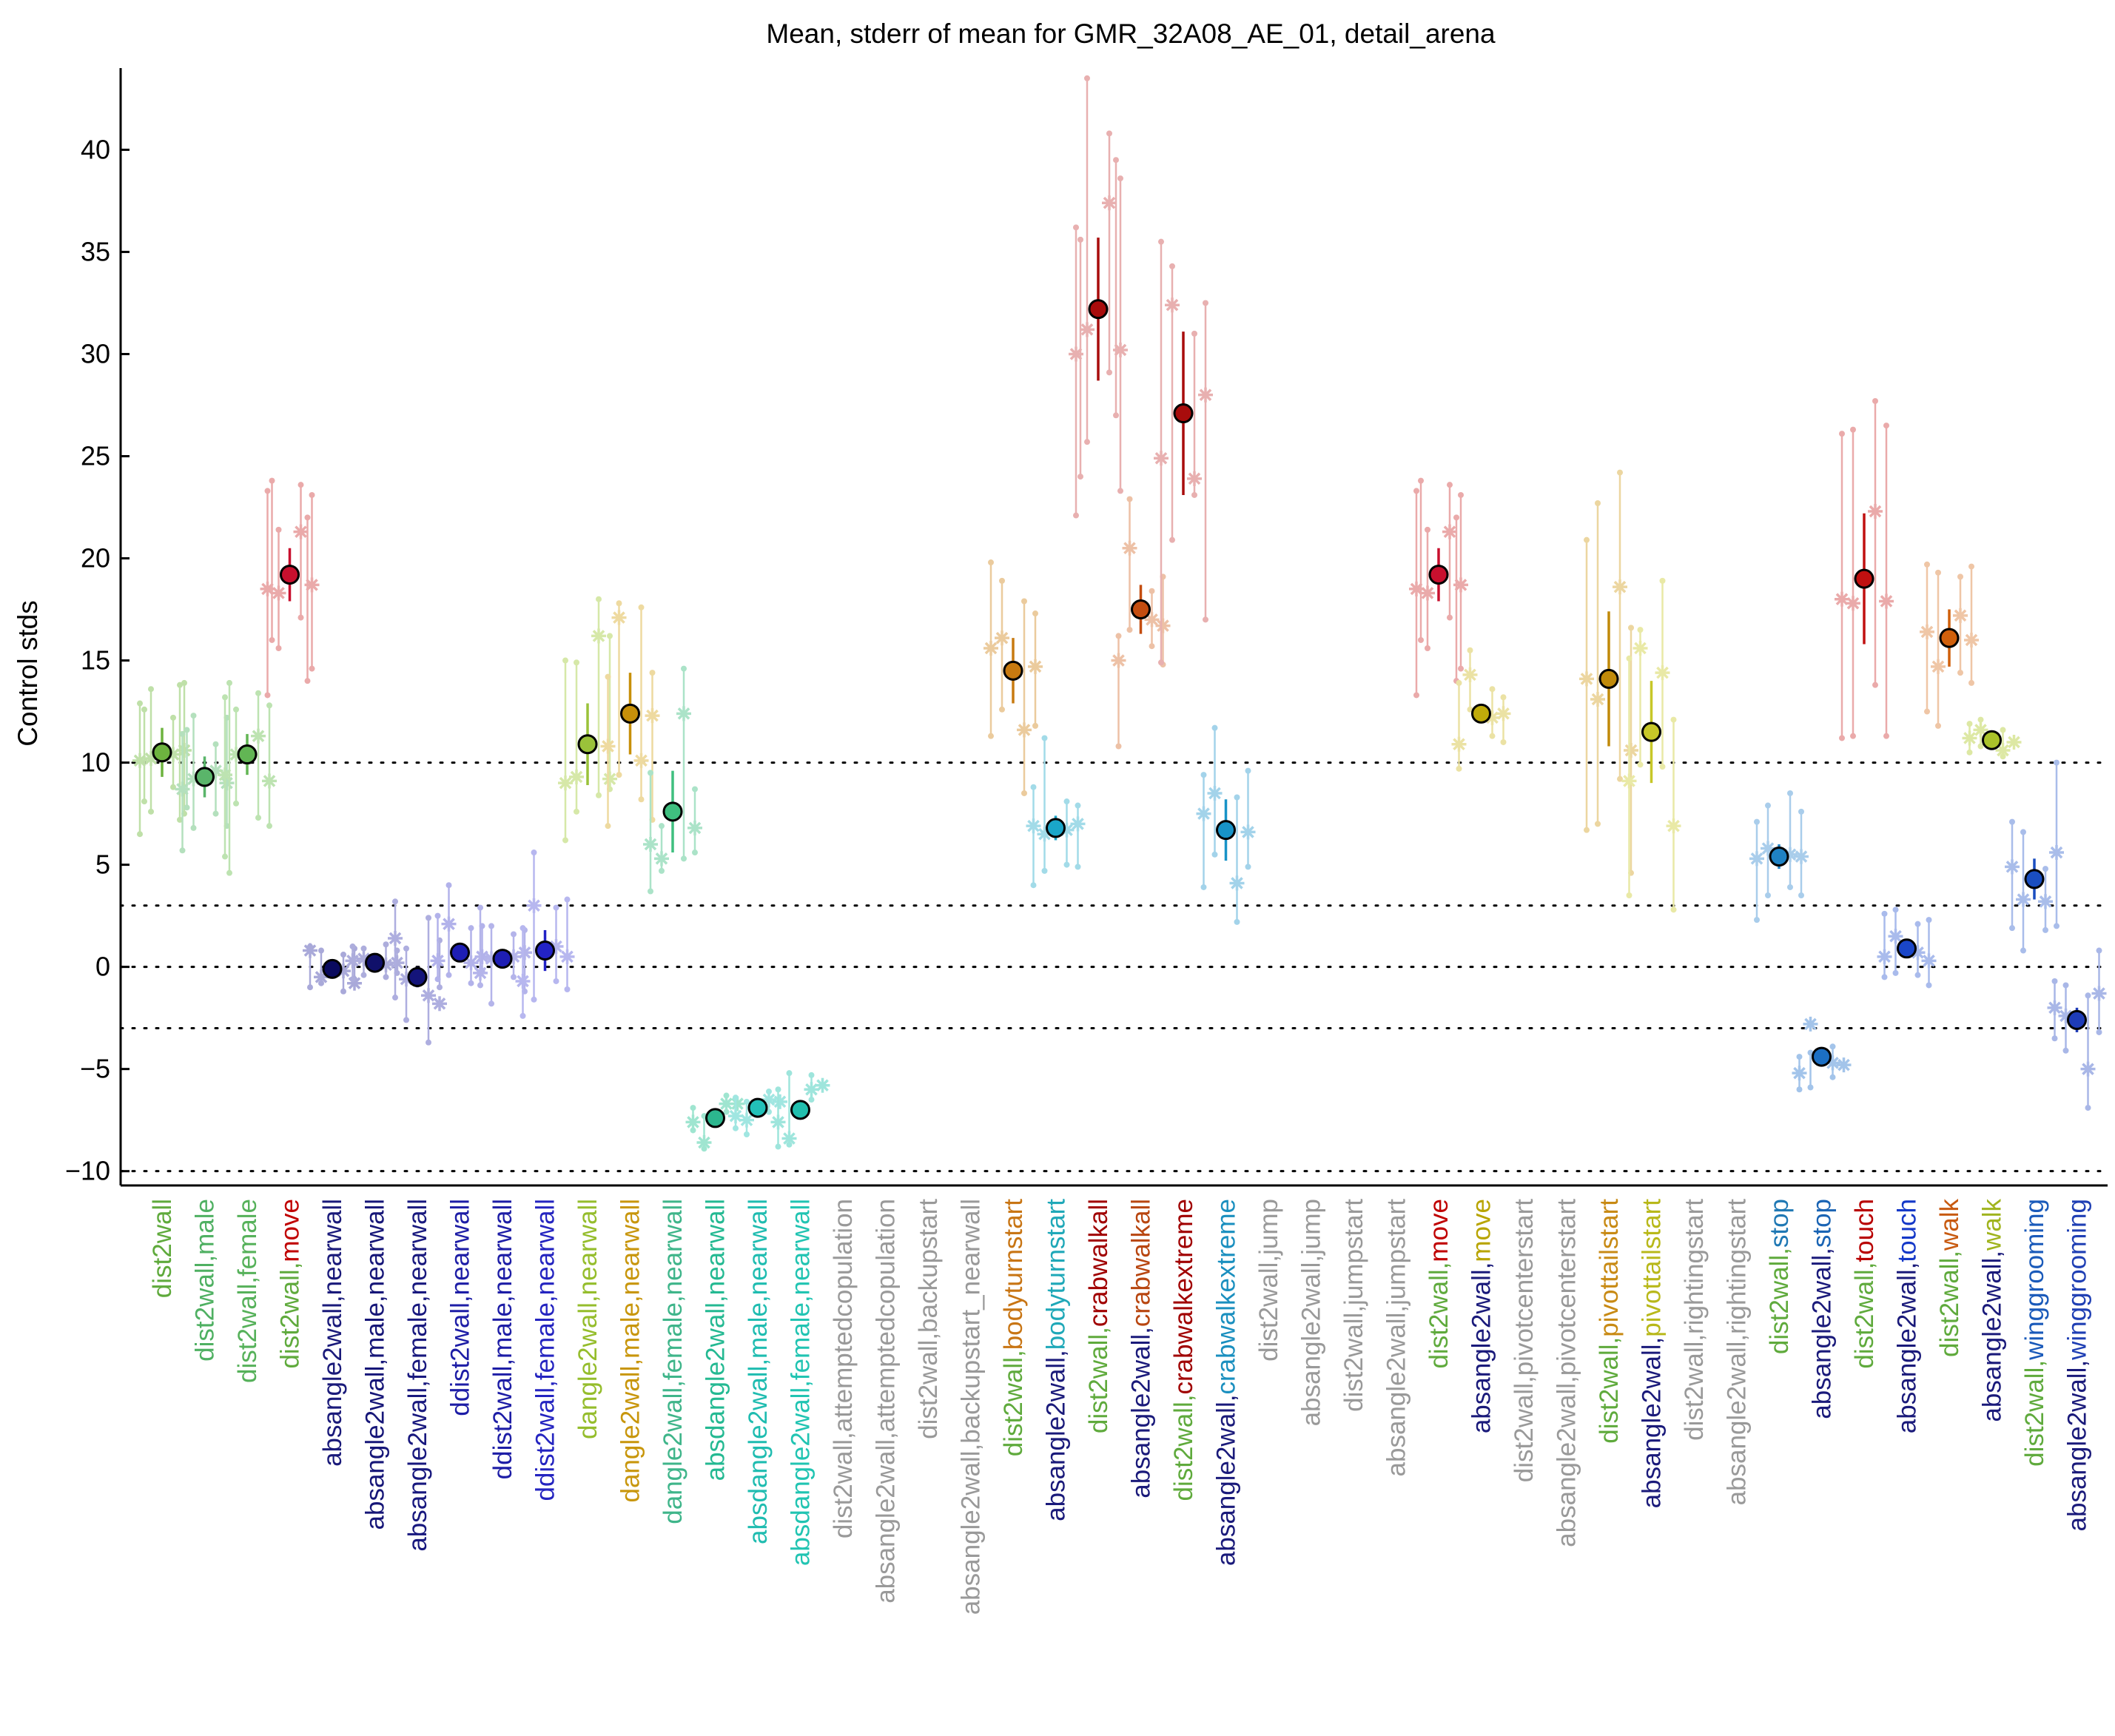 The height and width of the screenshot is (1736, 2115). I want to click on x-tick-label: dist2wall,pivotcenterstart, so click(1524, 1341).